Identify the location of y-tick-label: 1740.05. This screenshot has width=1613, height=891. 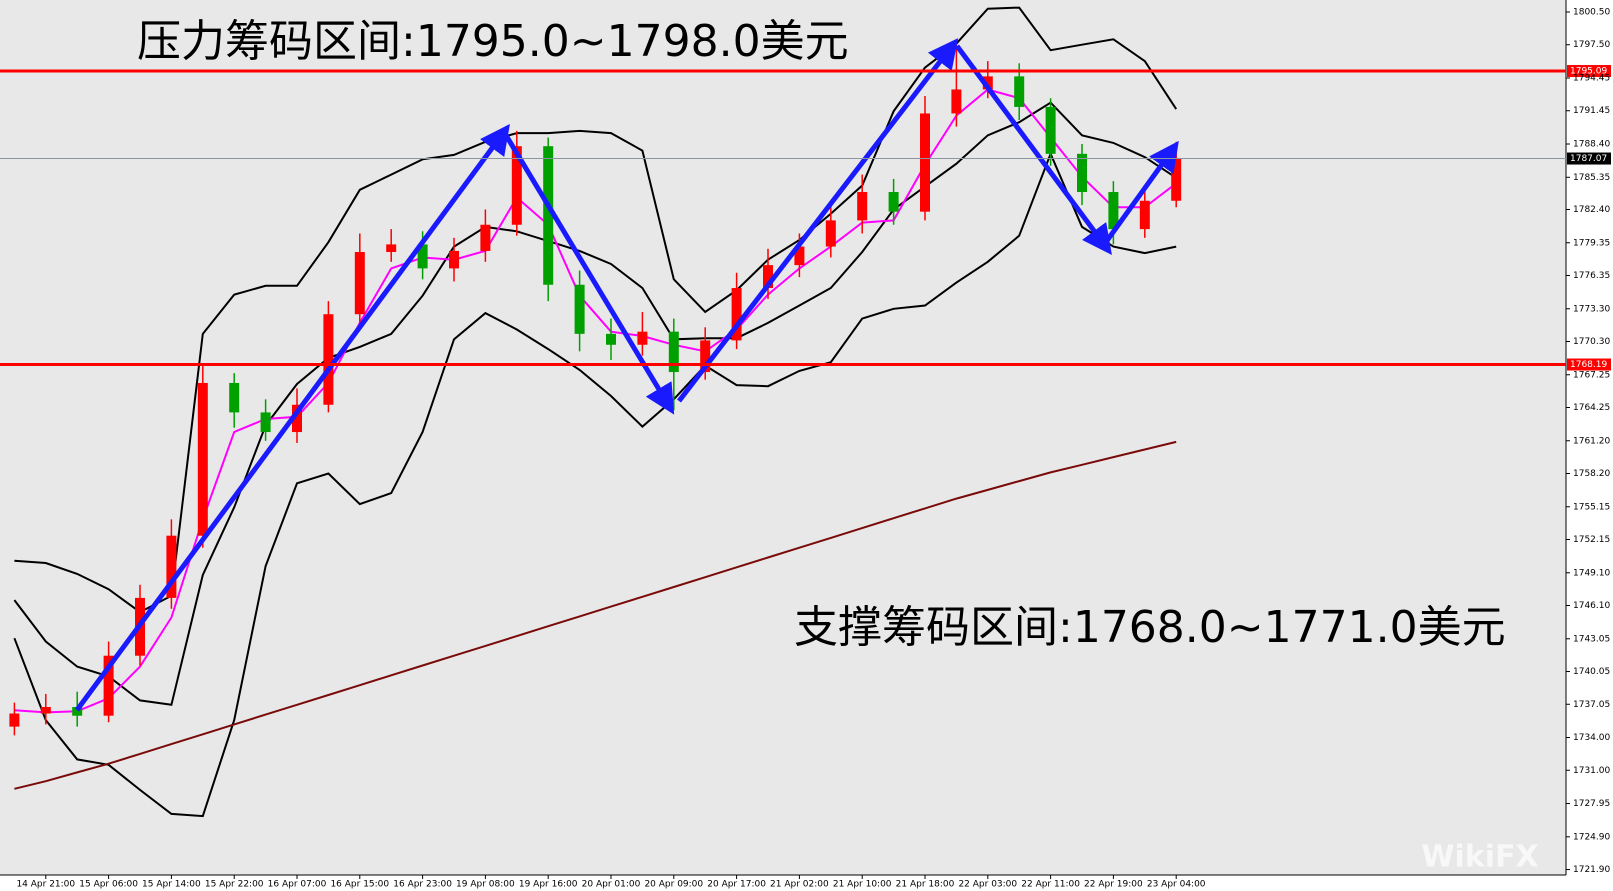
(1591, 672).